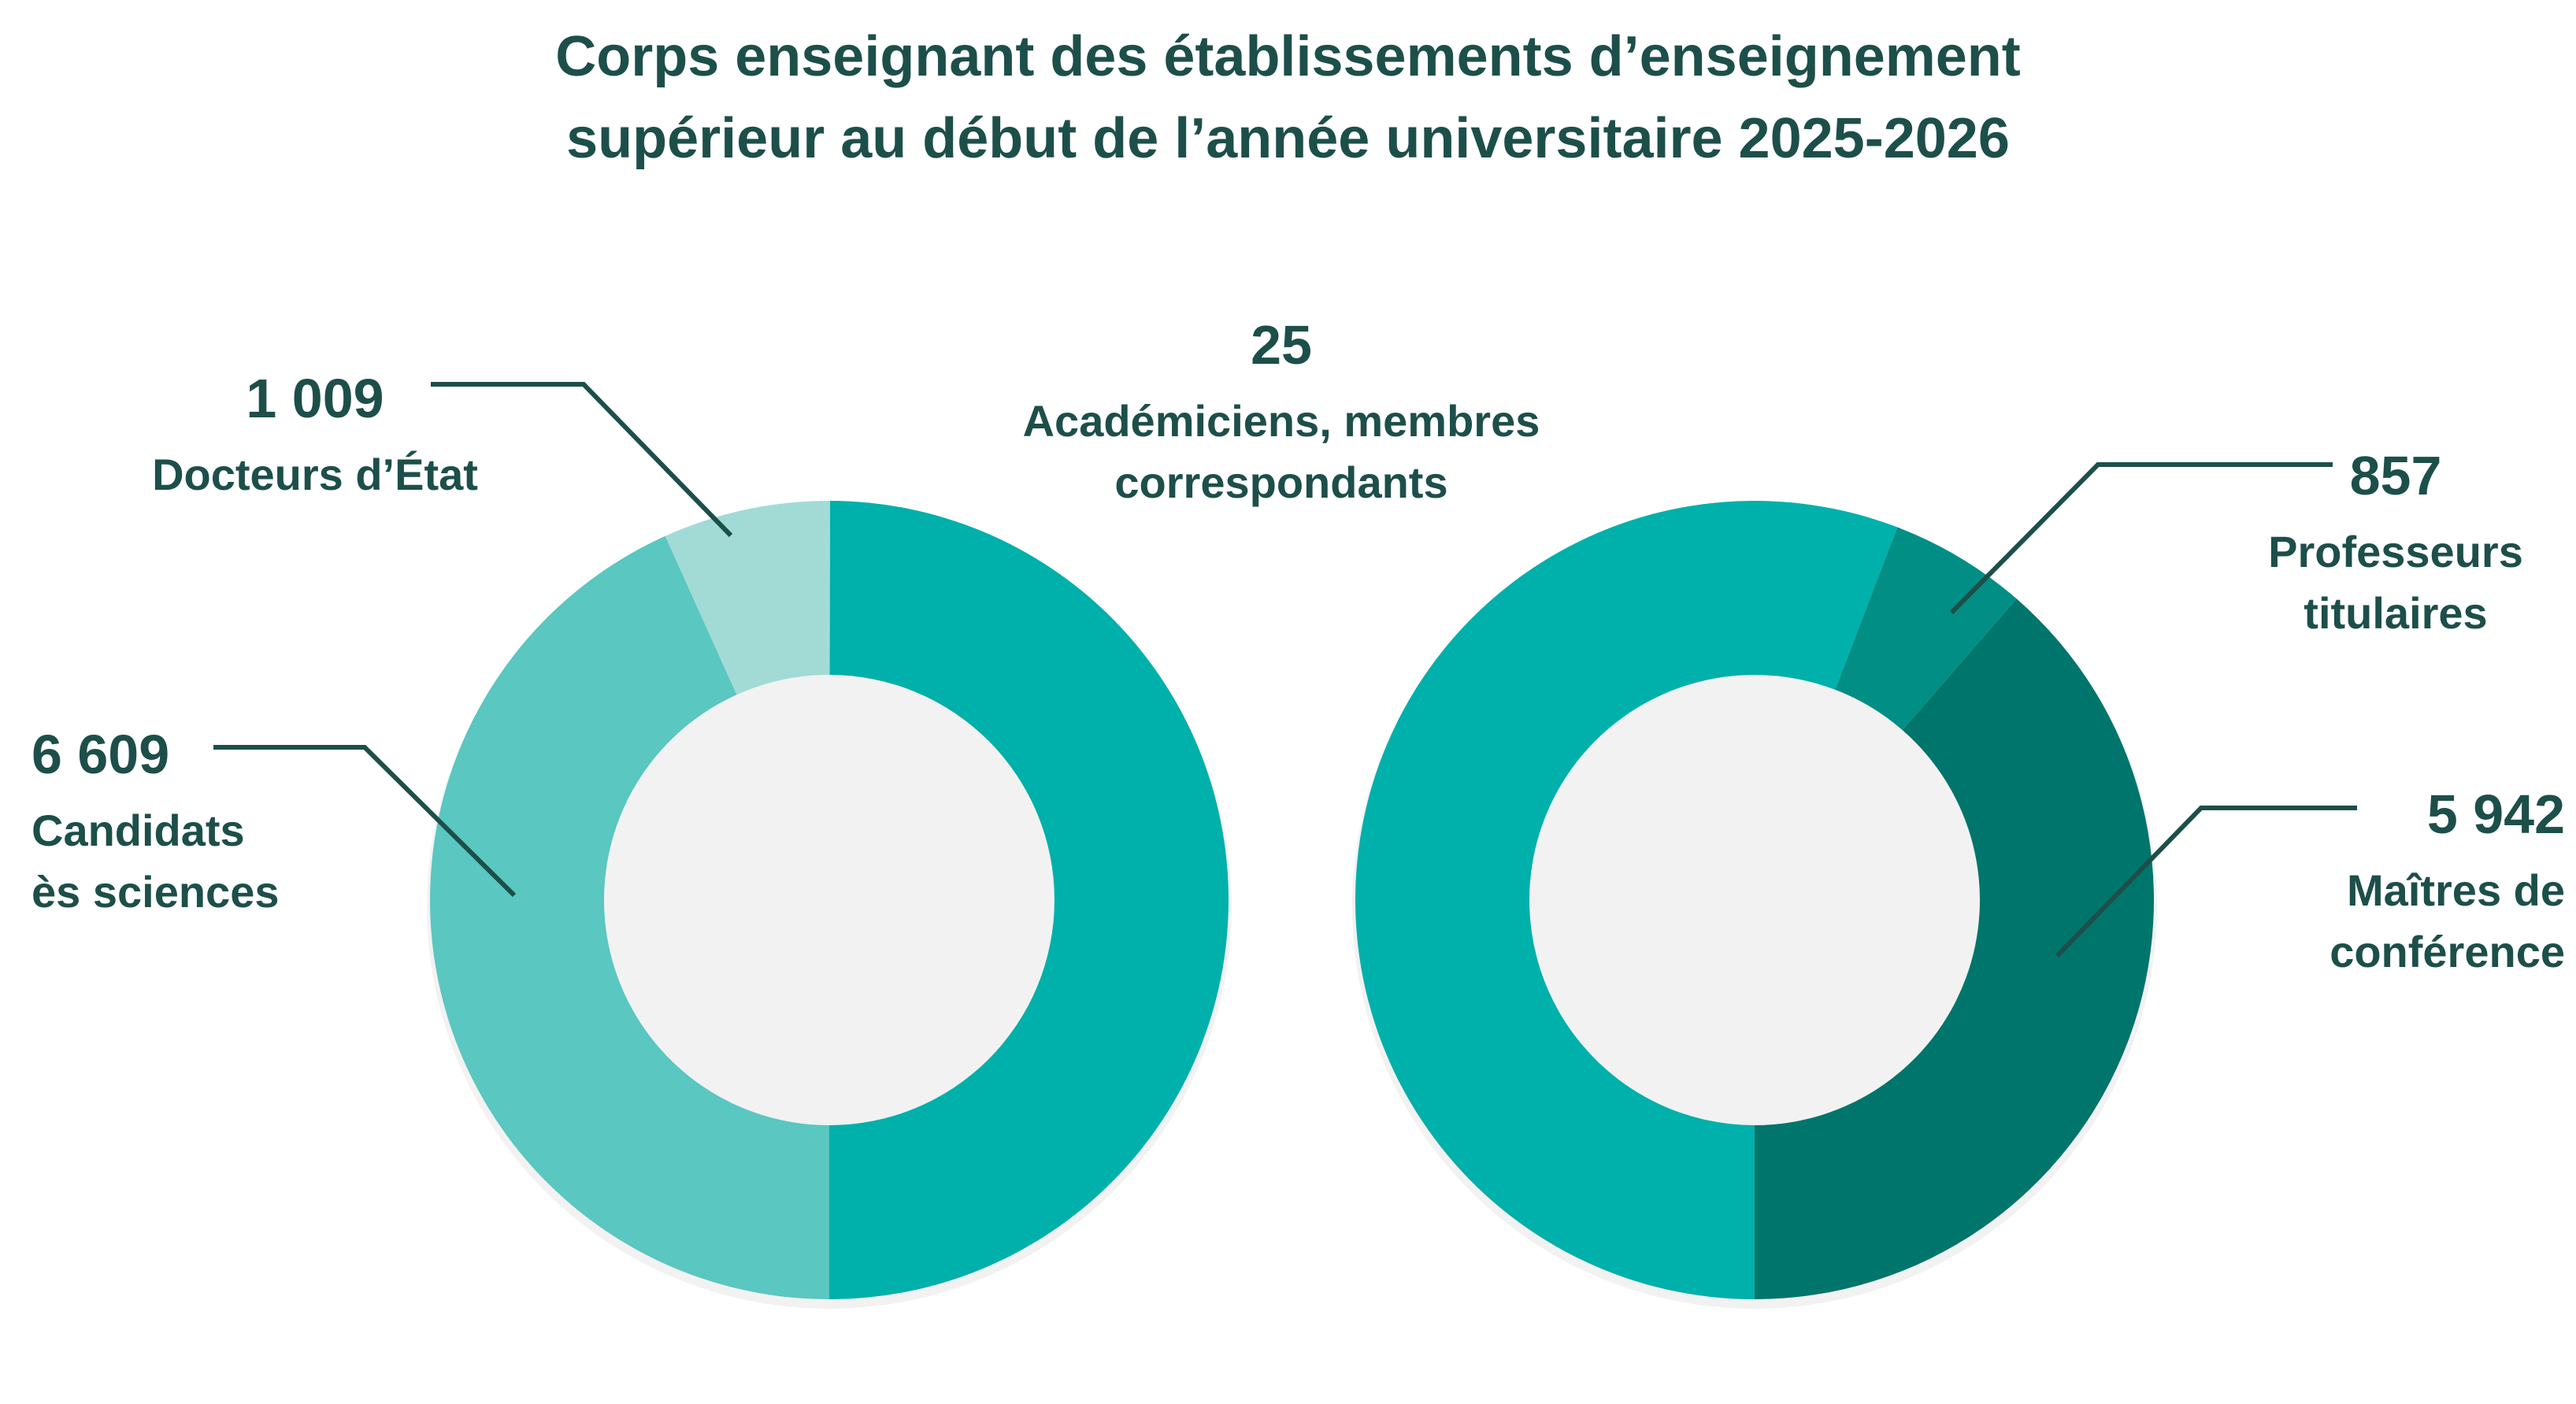 This screenshot has width=2576, height=1404. Describe the element at coordinates (101, 754) in the screenshot. I see `value-label: 6 609` at that location.